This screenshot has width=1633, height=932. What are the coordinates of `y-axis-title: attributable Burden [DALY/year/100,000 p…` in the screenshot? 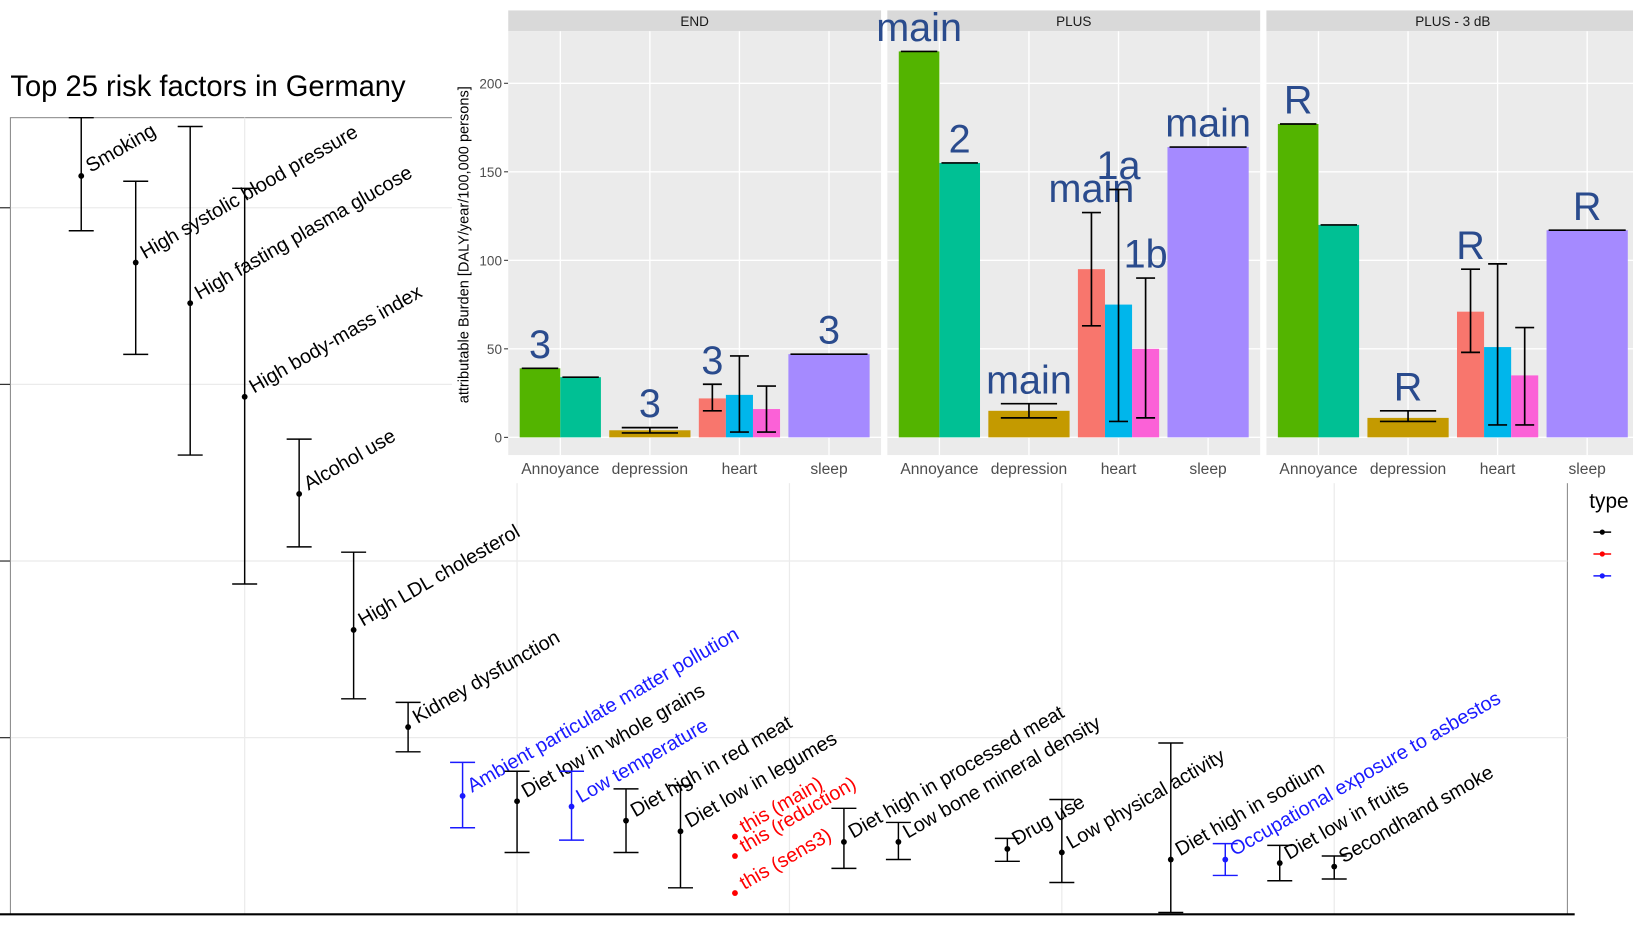 It's located at (465, 244).